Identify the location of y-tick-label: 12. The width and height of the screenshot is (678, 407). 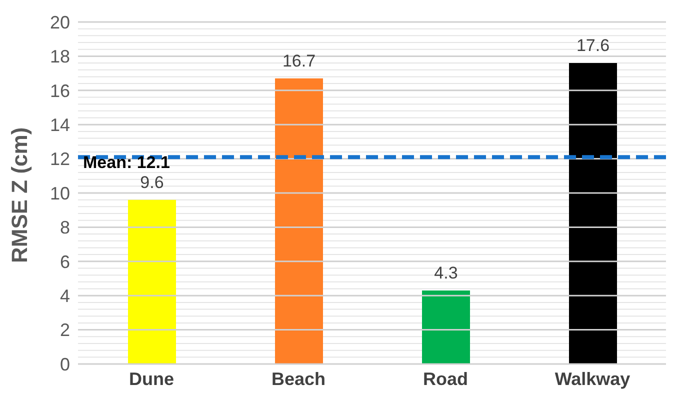
(60, 159).